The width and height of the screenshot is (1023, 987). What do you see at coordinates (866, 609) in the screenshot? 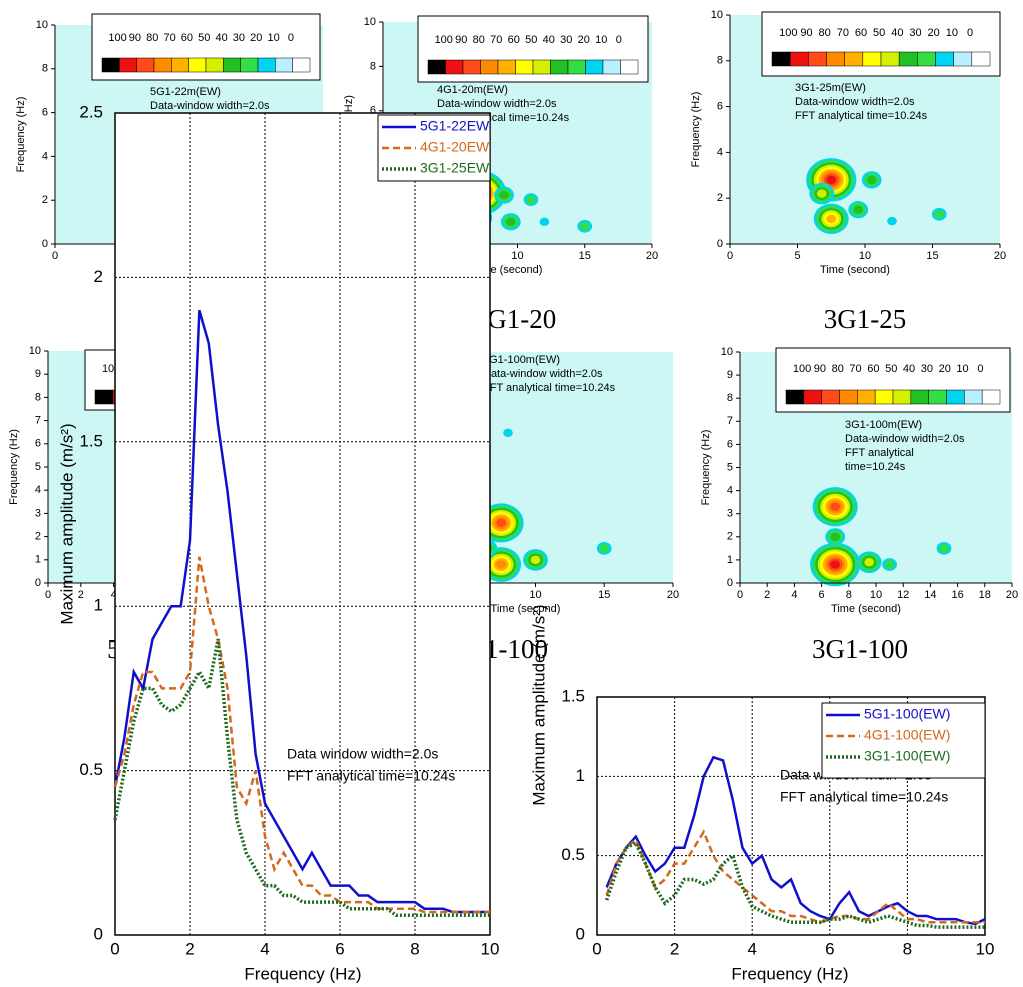
I see `x-axis-label: Time (second)` at bounding box center [866, 609].